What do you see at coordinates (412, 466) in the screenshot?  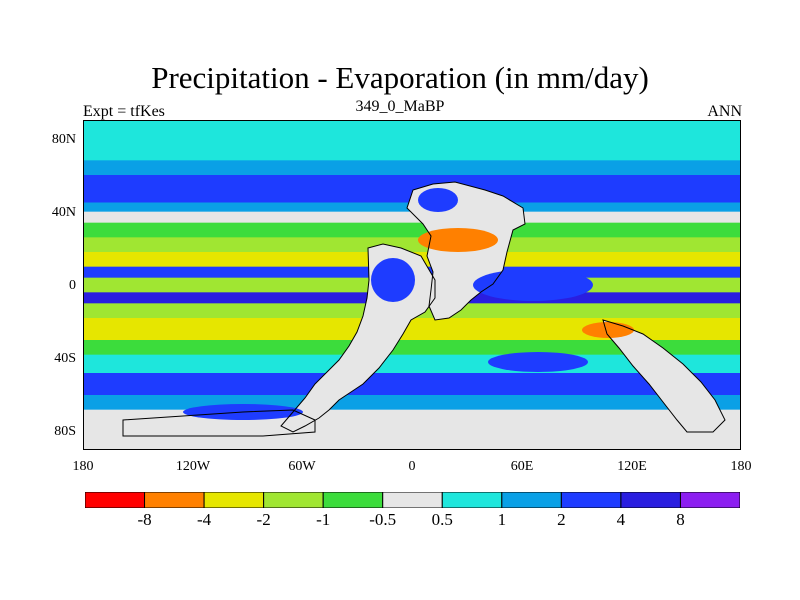 I see `xtick-0: 0` at bounding box center [412, 466].